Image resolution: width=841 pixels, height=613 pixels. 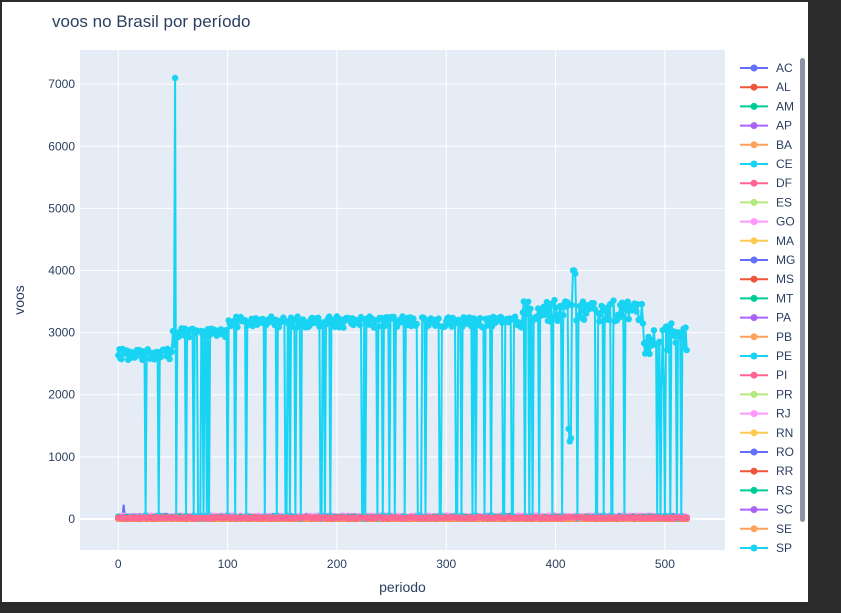 I want to click on chart-title: voos no Brasil por período, so click(x=151, y=21).